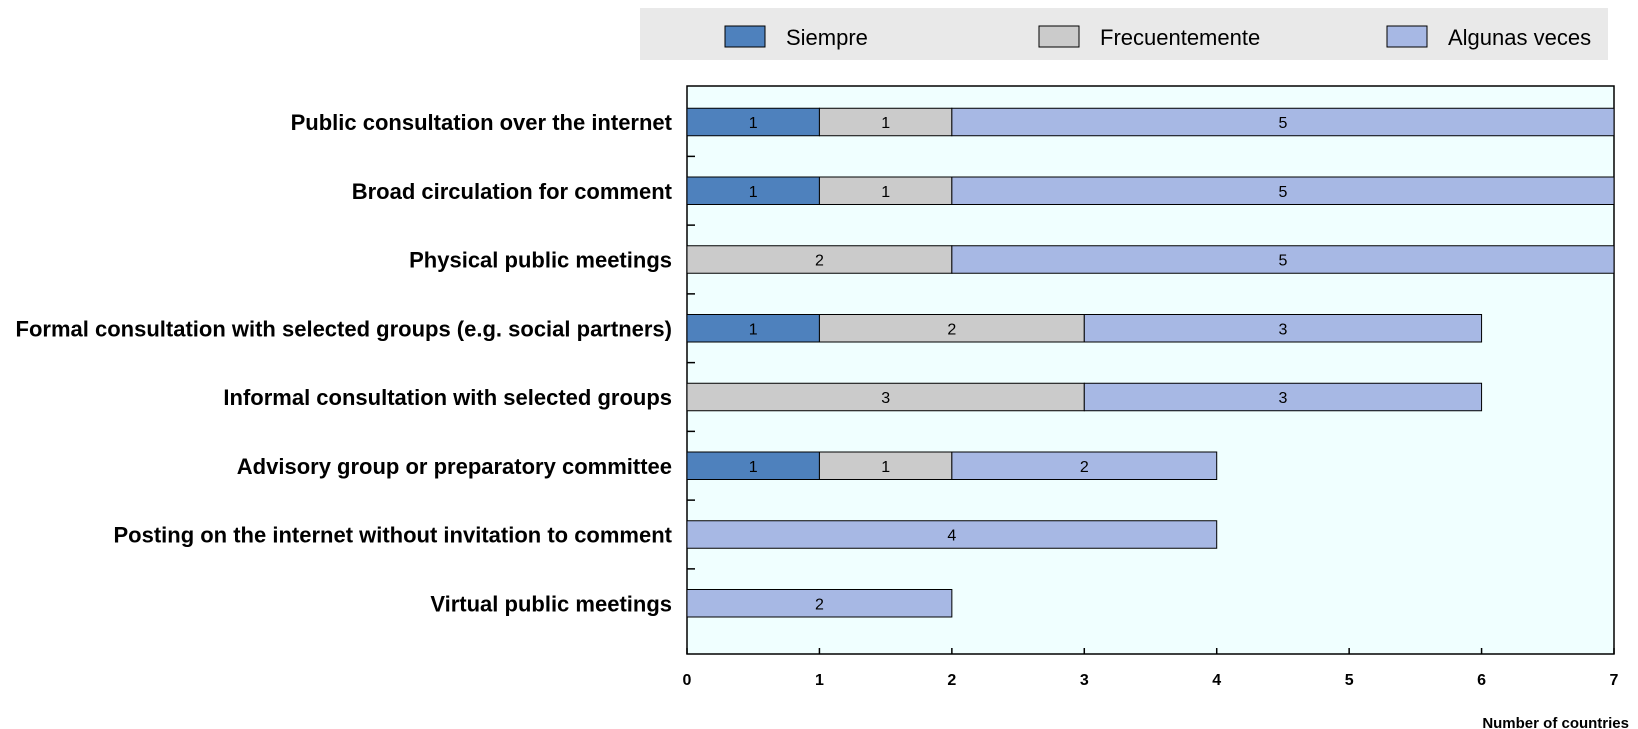 The height and width of the screenshot is (729, 1638). What do you see at coordinates (512, 191) in the screenshot?
I see `category-label: Broad circulation for comment` at bounding box center [512, 191].